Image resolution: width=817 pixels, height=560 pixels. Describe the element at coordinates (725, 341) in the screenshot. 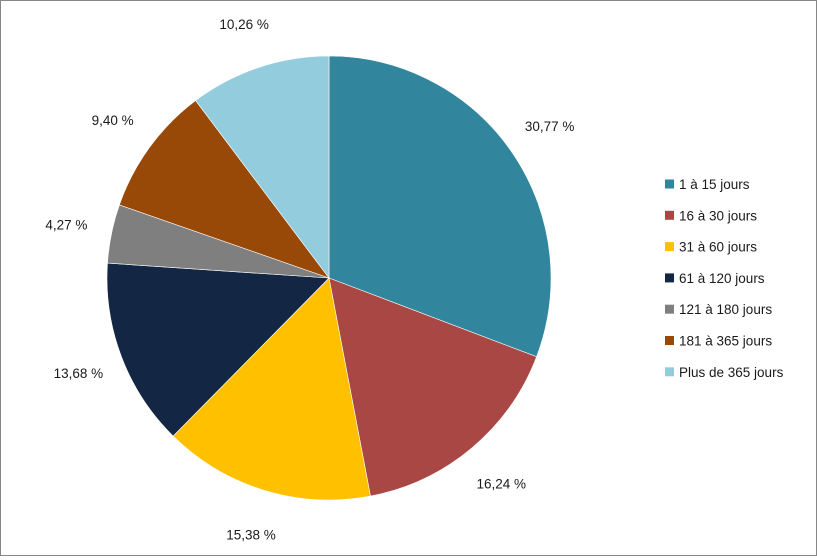

I see `legend-label: 181 à 365 jours` at that location.